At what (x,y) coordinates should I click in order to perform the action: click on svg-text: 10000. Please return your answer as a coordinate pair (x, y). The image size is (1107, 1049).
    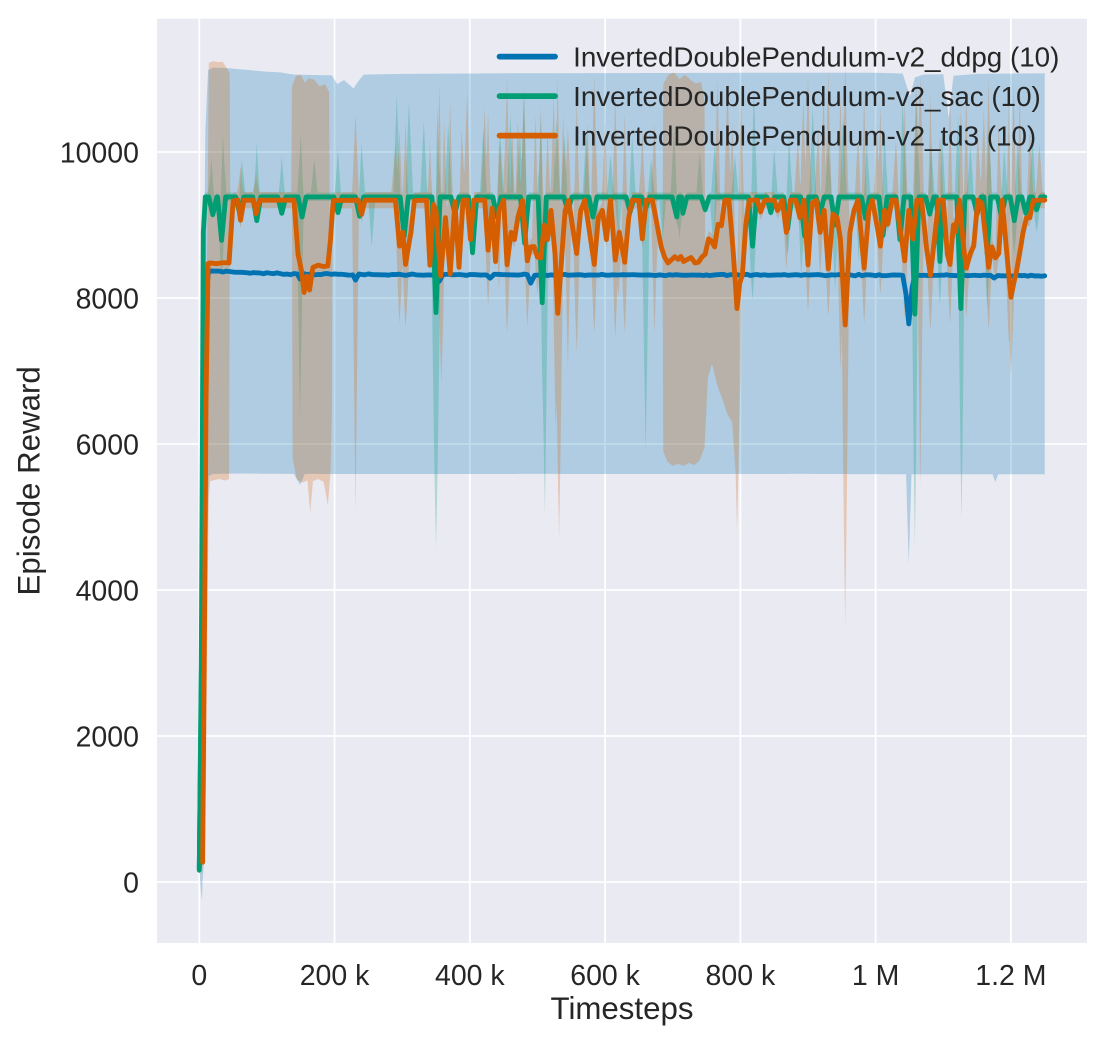
    Looking at the image, I should click on (99, 153).